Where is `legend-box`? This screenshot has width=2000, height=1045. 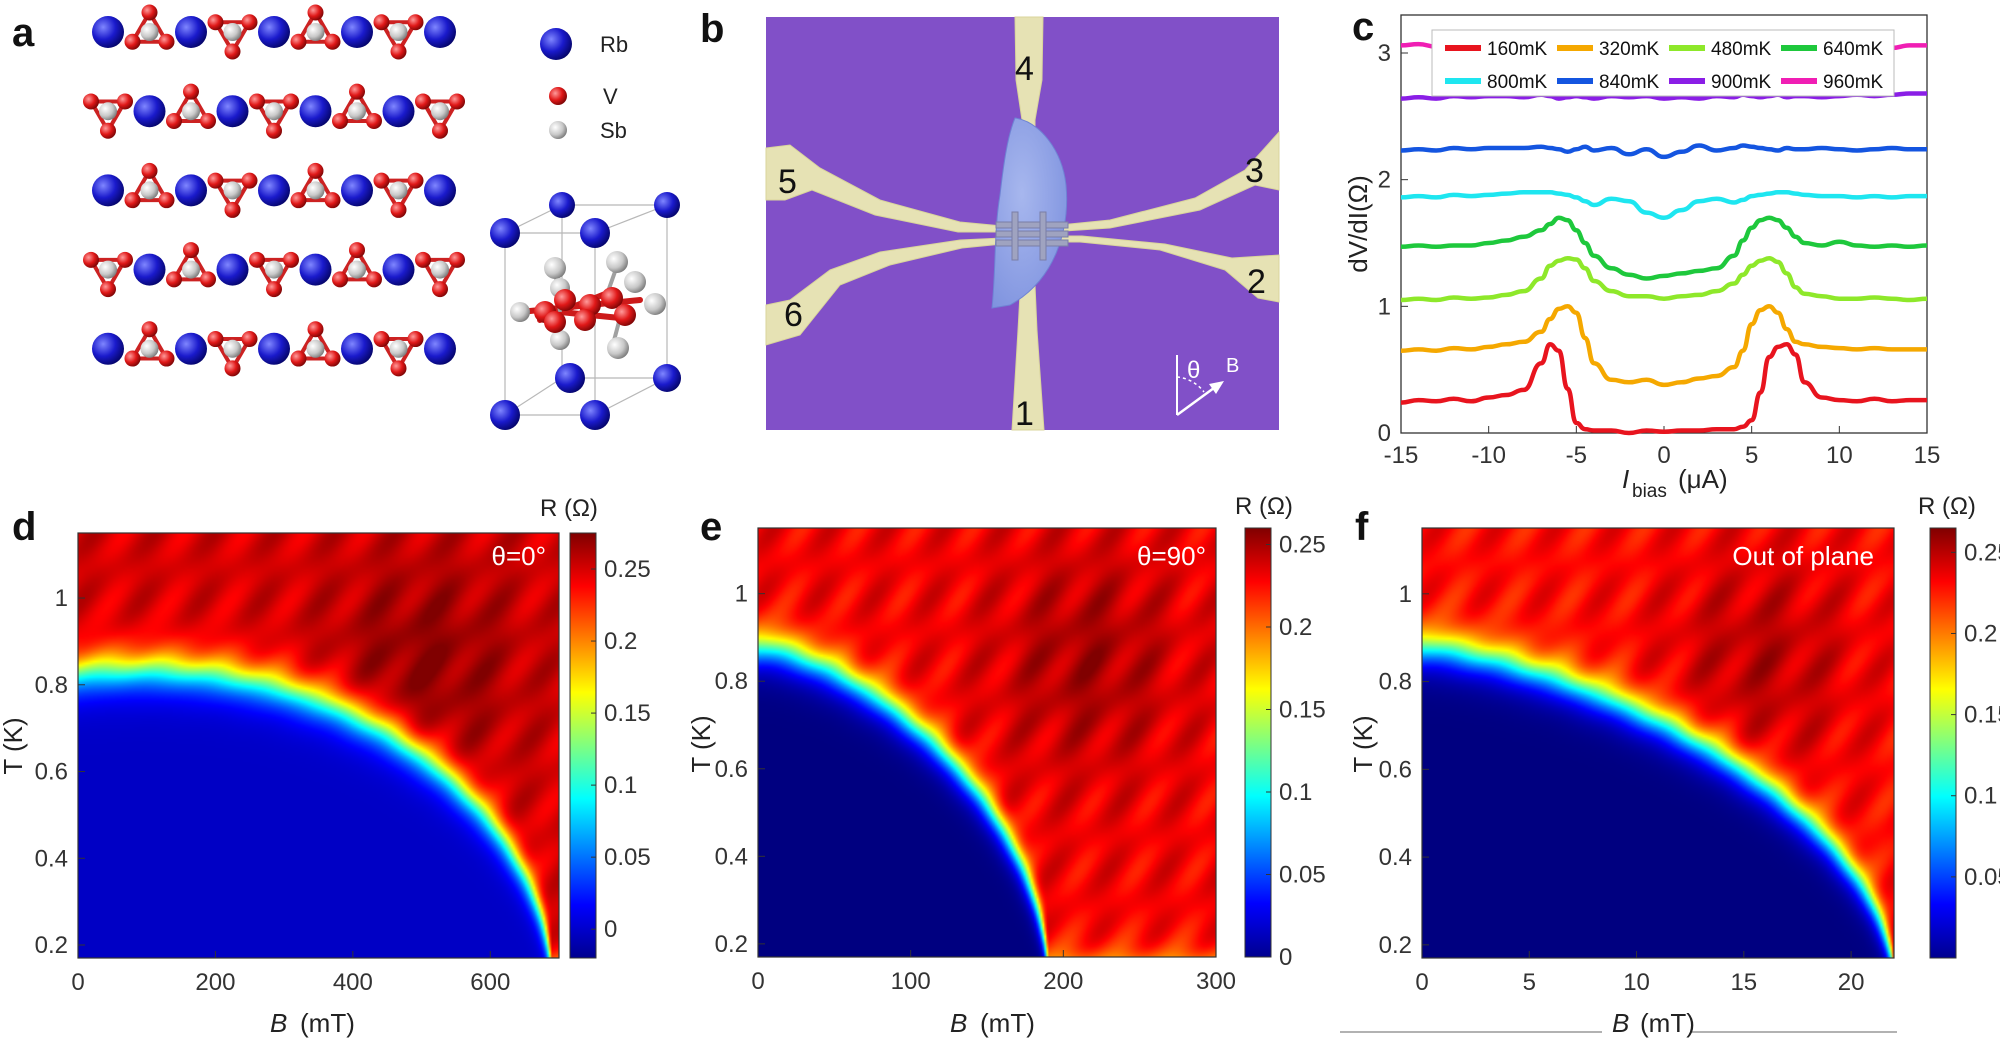
legend-box is located at coordinates (1663, 63).